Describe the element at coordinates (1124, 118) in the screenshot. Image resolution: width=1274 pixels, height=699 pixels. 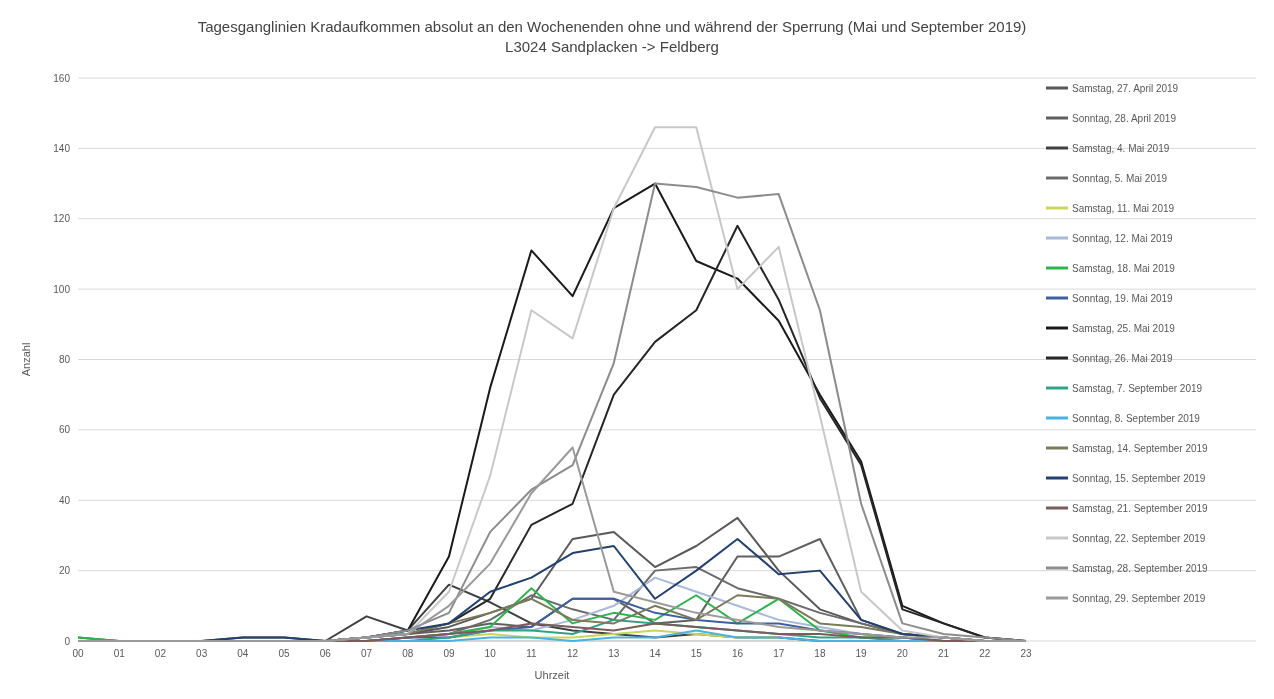
I see `legend-label: Sonntag, 28. April 2019` at that location.